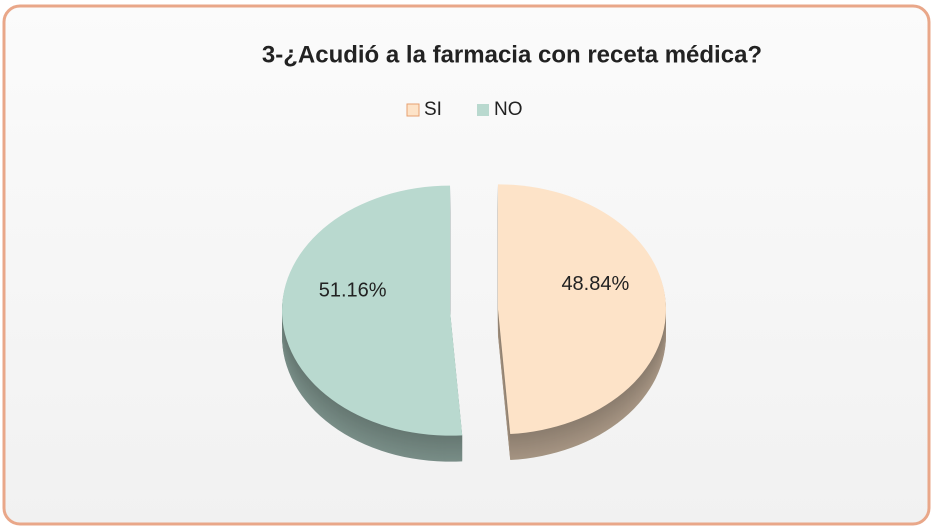  I want to click on data-label: 51.16%, so click(353, 291).